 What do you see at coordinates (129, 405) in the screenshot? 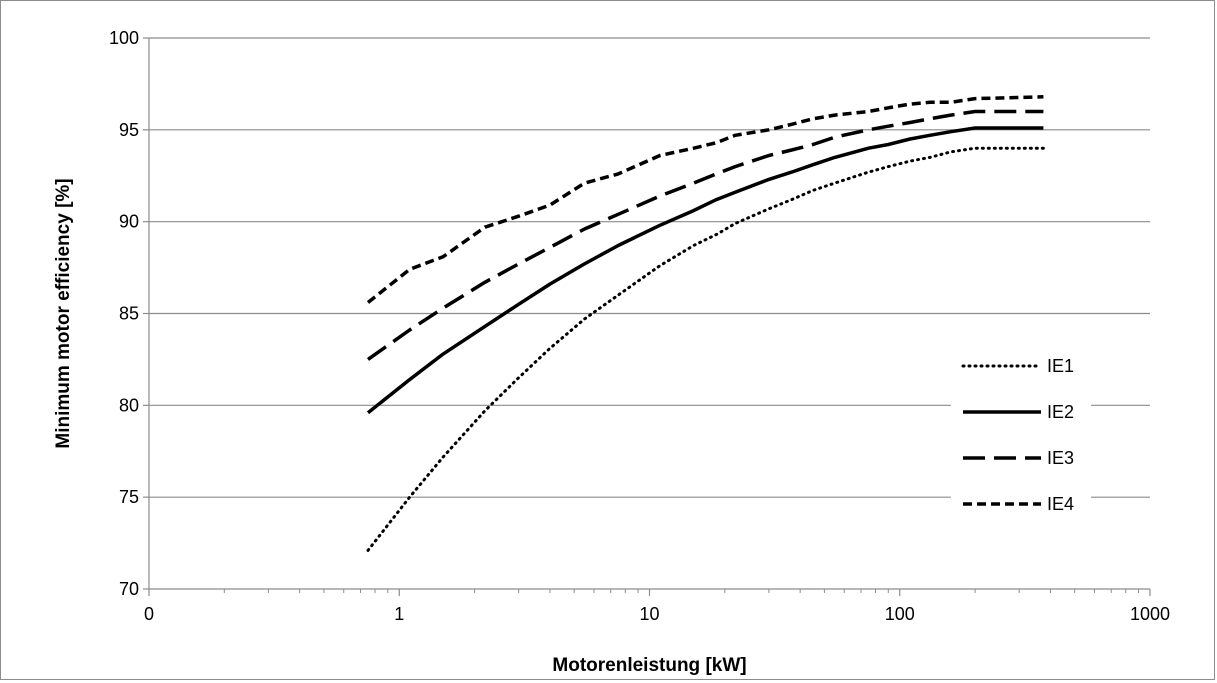
I see `y-tick-label: 80` at bounding box center [129, 405].